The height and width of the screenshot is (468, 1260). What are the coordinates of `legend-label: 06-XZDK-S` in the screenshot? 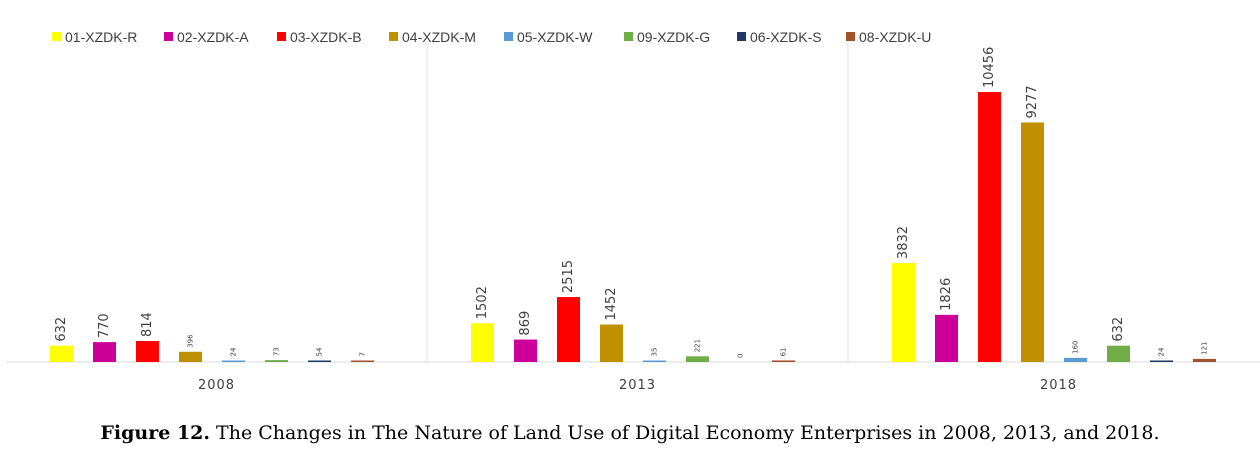 It's located at (786, 37).